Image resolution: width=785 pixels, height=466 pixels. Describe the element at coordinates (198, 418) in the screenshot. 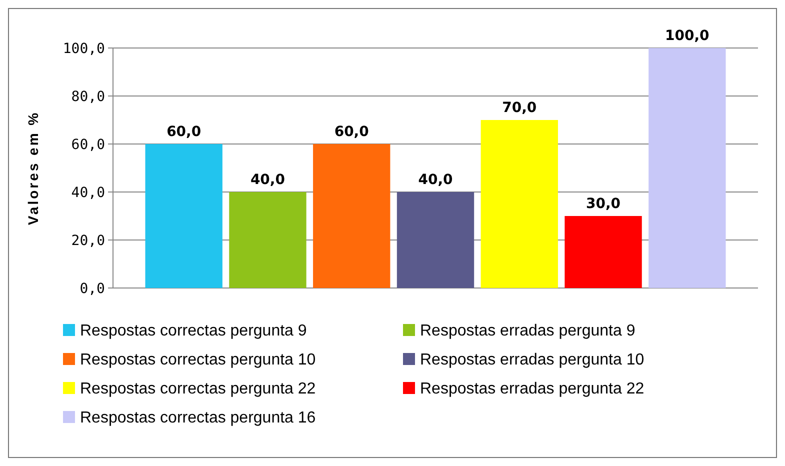

I see `legend-label: Respostas correctas pergunta 16` at that location.